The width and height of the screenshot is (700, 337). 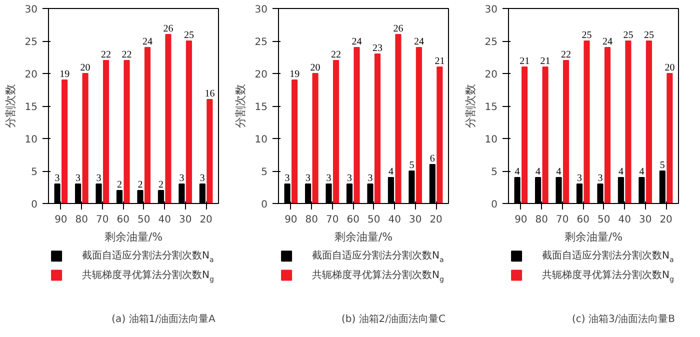 I want to click on data-label: 26, so click(x=398, y=29).